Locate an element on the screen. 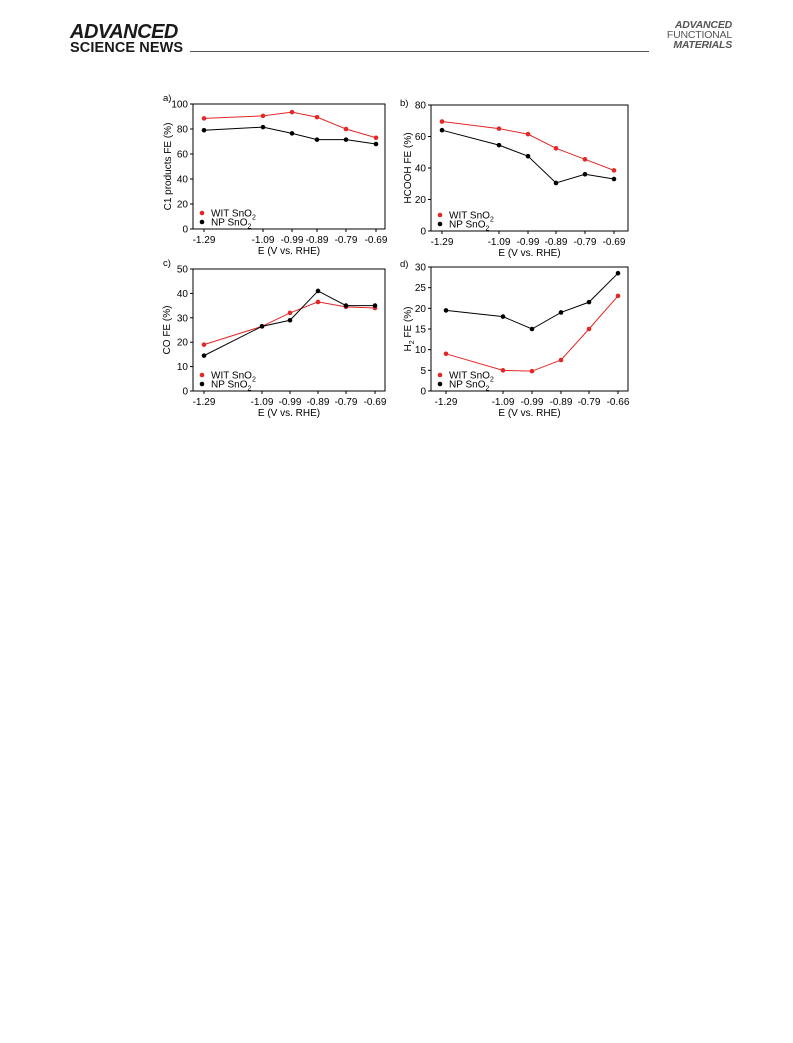 Image resolution: width=793 pixels, height=1043 pixels. p3-series-wit-line is located at coordinates (289, 323).